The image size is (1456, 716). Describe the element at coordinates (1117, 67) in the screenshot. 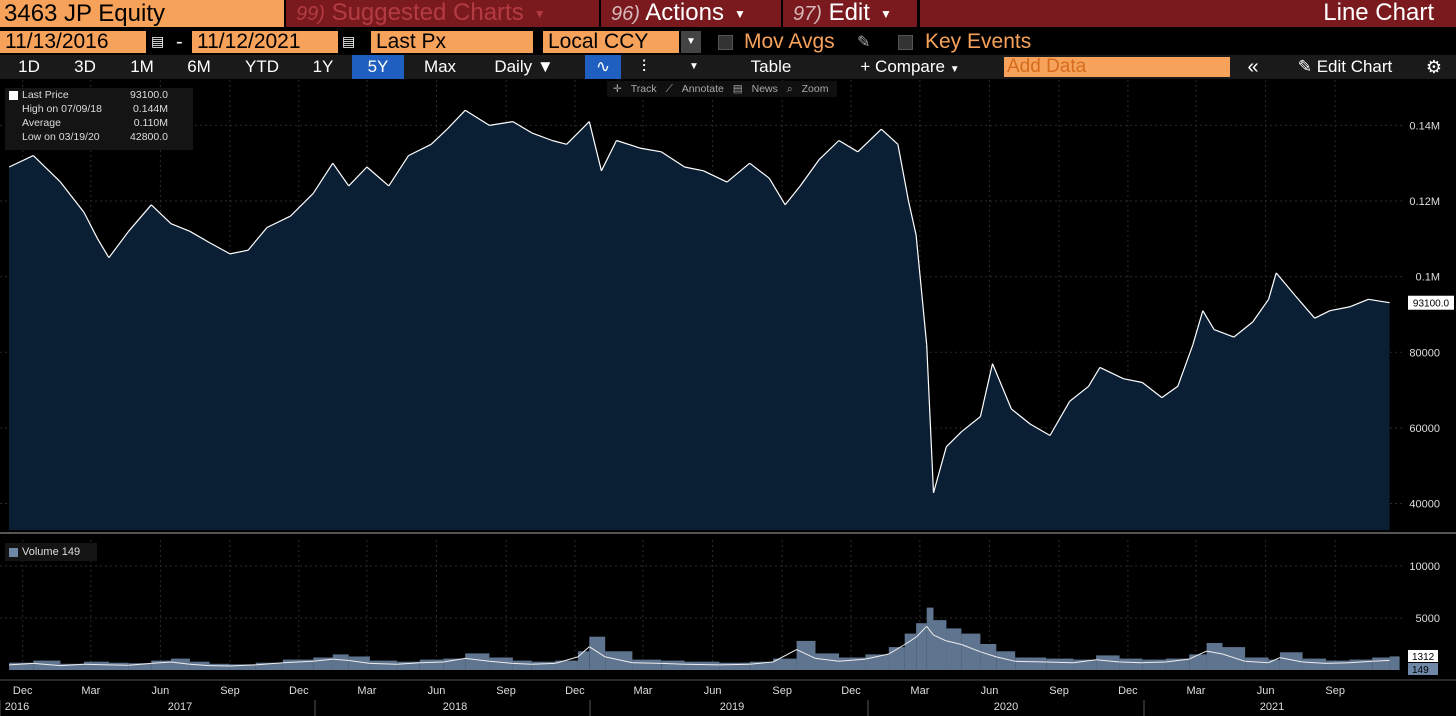

I see `add-data-input: Add Data` at that location.